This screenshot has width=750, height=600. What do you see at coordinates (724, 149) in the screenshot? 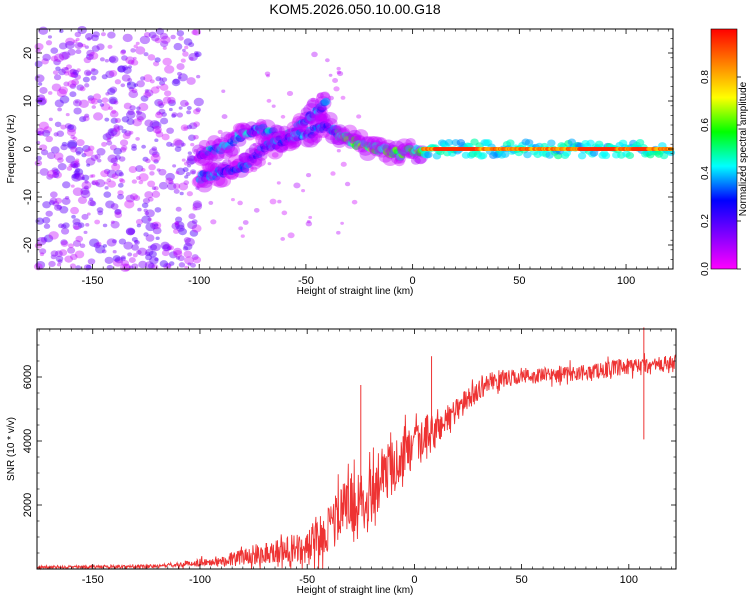
I see `colorbar-frame` at bounding box center [724, 149].